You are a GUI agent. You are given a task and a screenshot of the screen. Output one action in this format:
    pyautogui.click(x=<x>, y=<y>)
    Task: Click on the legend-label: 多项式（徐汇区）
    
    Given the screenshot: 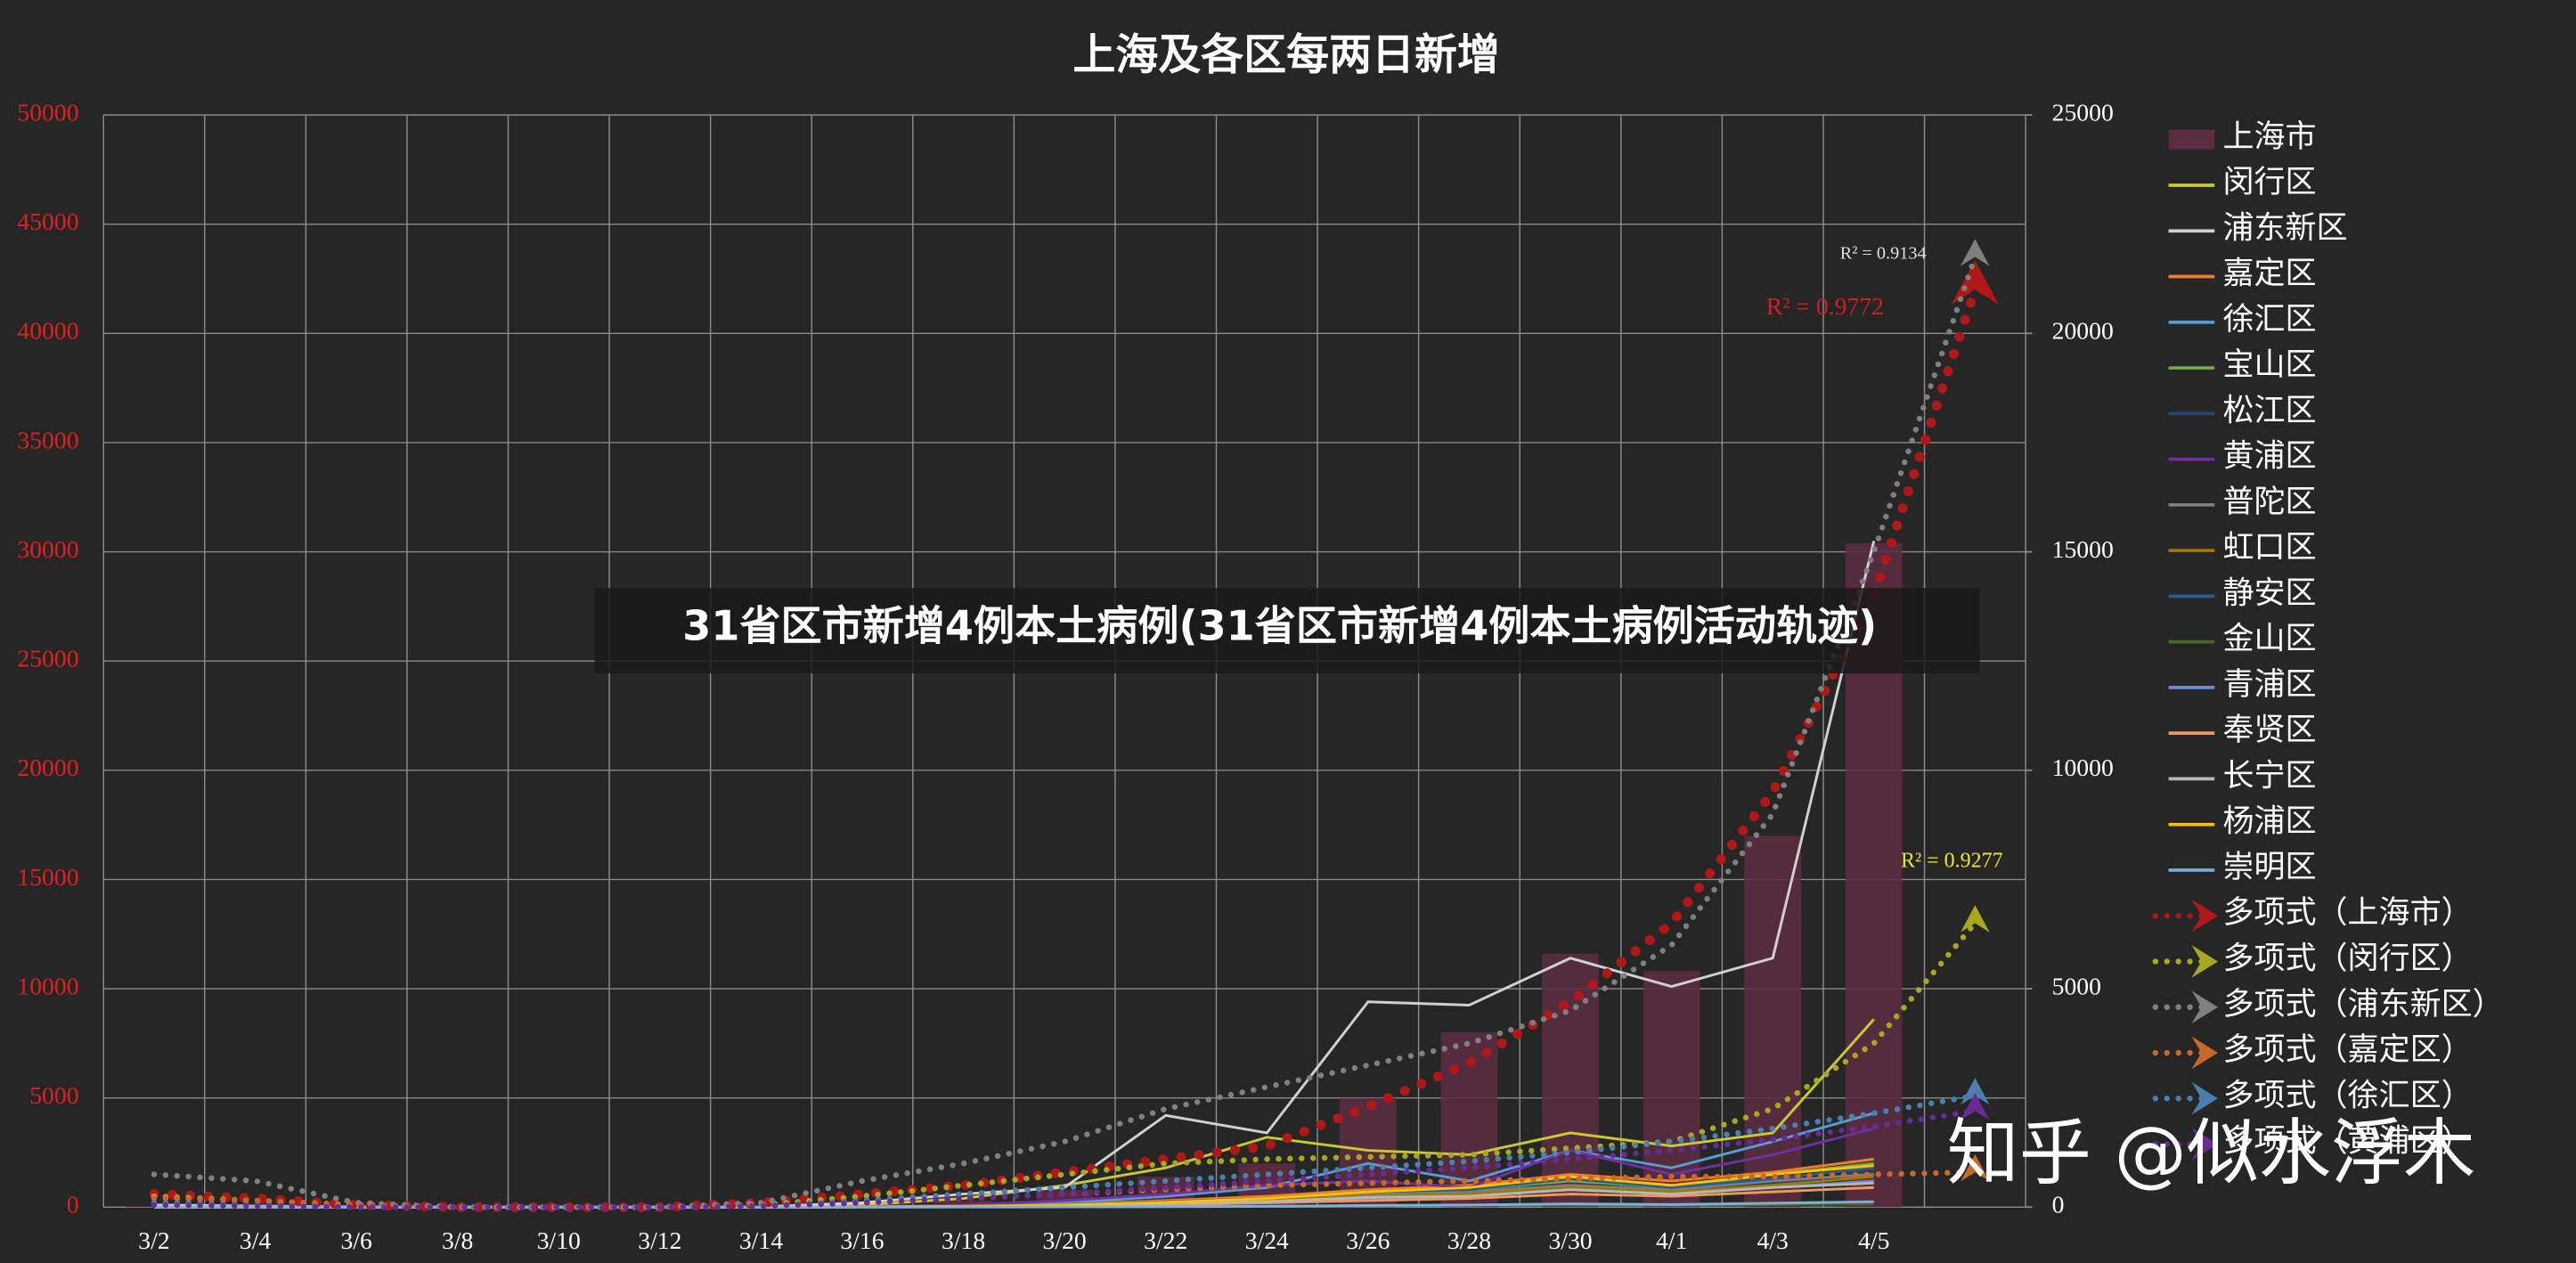 What is the action you would take?
    pyautogui.click(x=2347, y=1095)
    